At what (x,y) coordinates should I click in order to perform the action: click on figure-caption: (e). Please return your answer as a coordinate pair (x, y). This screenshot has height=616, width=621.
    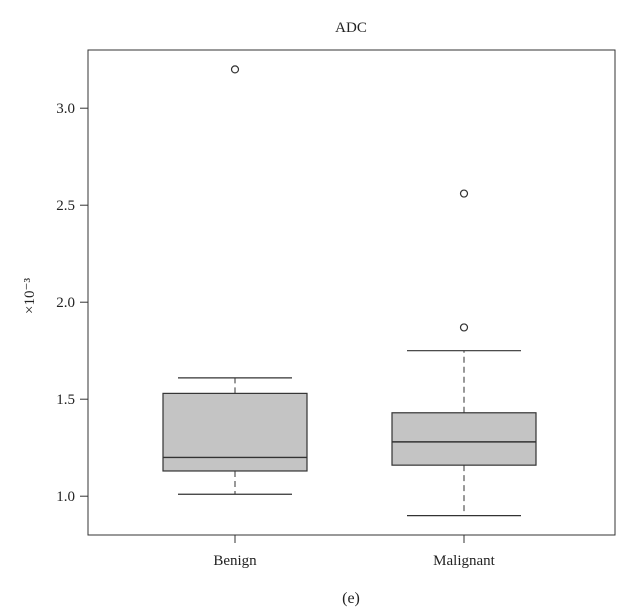
    Looking at the image, I should click on (351, 598).